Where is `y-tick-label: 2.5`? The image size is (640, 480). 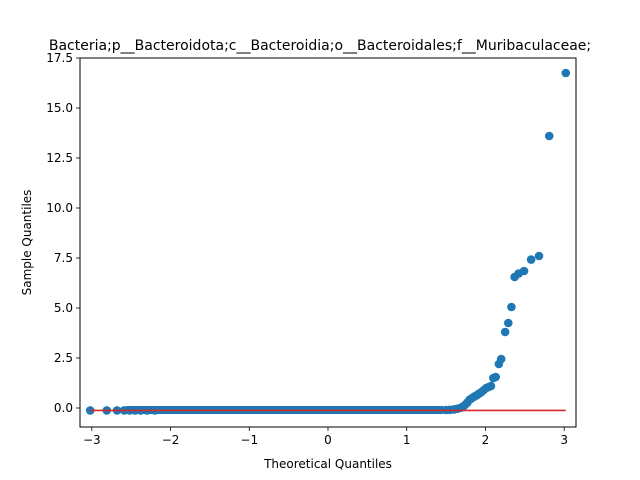
y-tick-label: 2.5 is located at coordinates (63, 358).